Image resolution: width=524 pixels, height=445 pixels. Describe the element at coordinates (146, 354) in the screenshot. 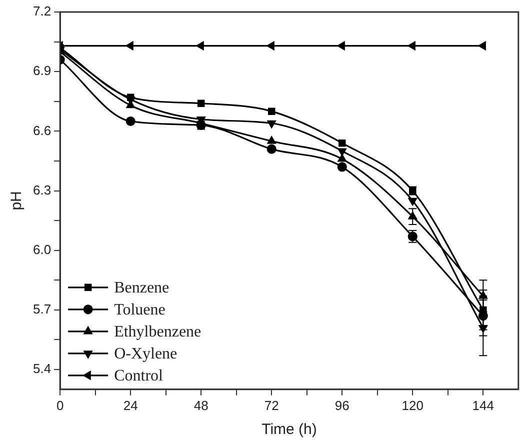

I see `legend-label: O-Xylene` at that location.